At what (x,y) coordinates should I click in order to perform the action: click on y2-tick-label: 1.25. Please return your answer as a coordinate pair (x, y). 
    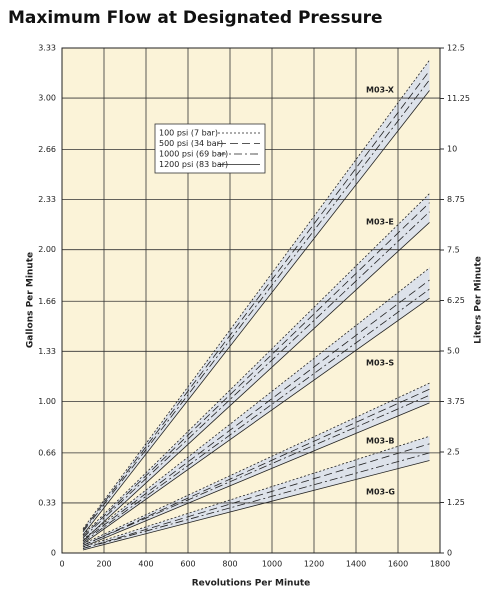
    Looking at the image, I should click on (456, 502).